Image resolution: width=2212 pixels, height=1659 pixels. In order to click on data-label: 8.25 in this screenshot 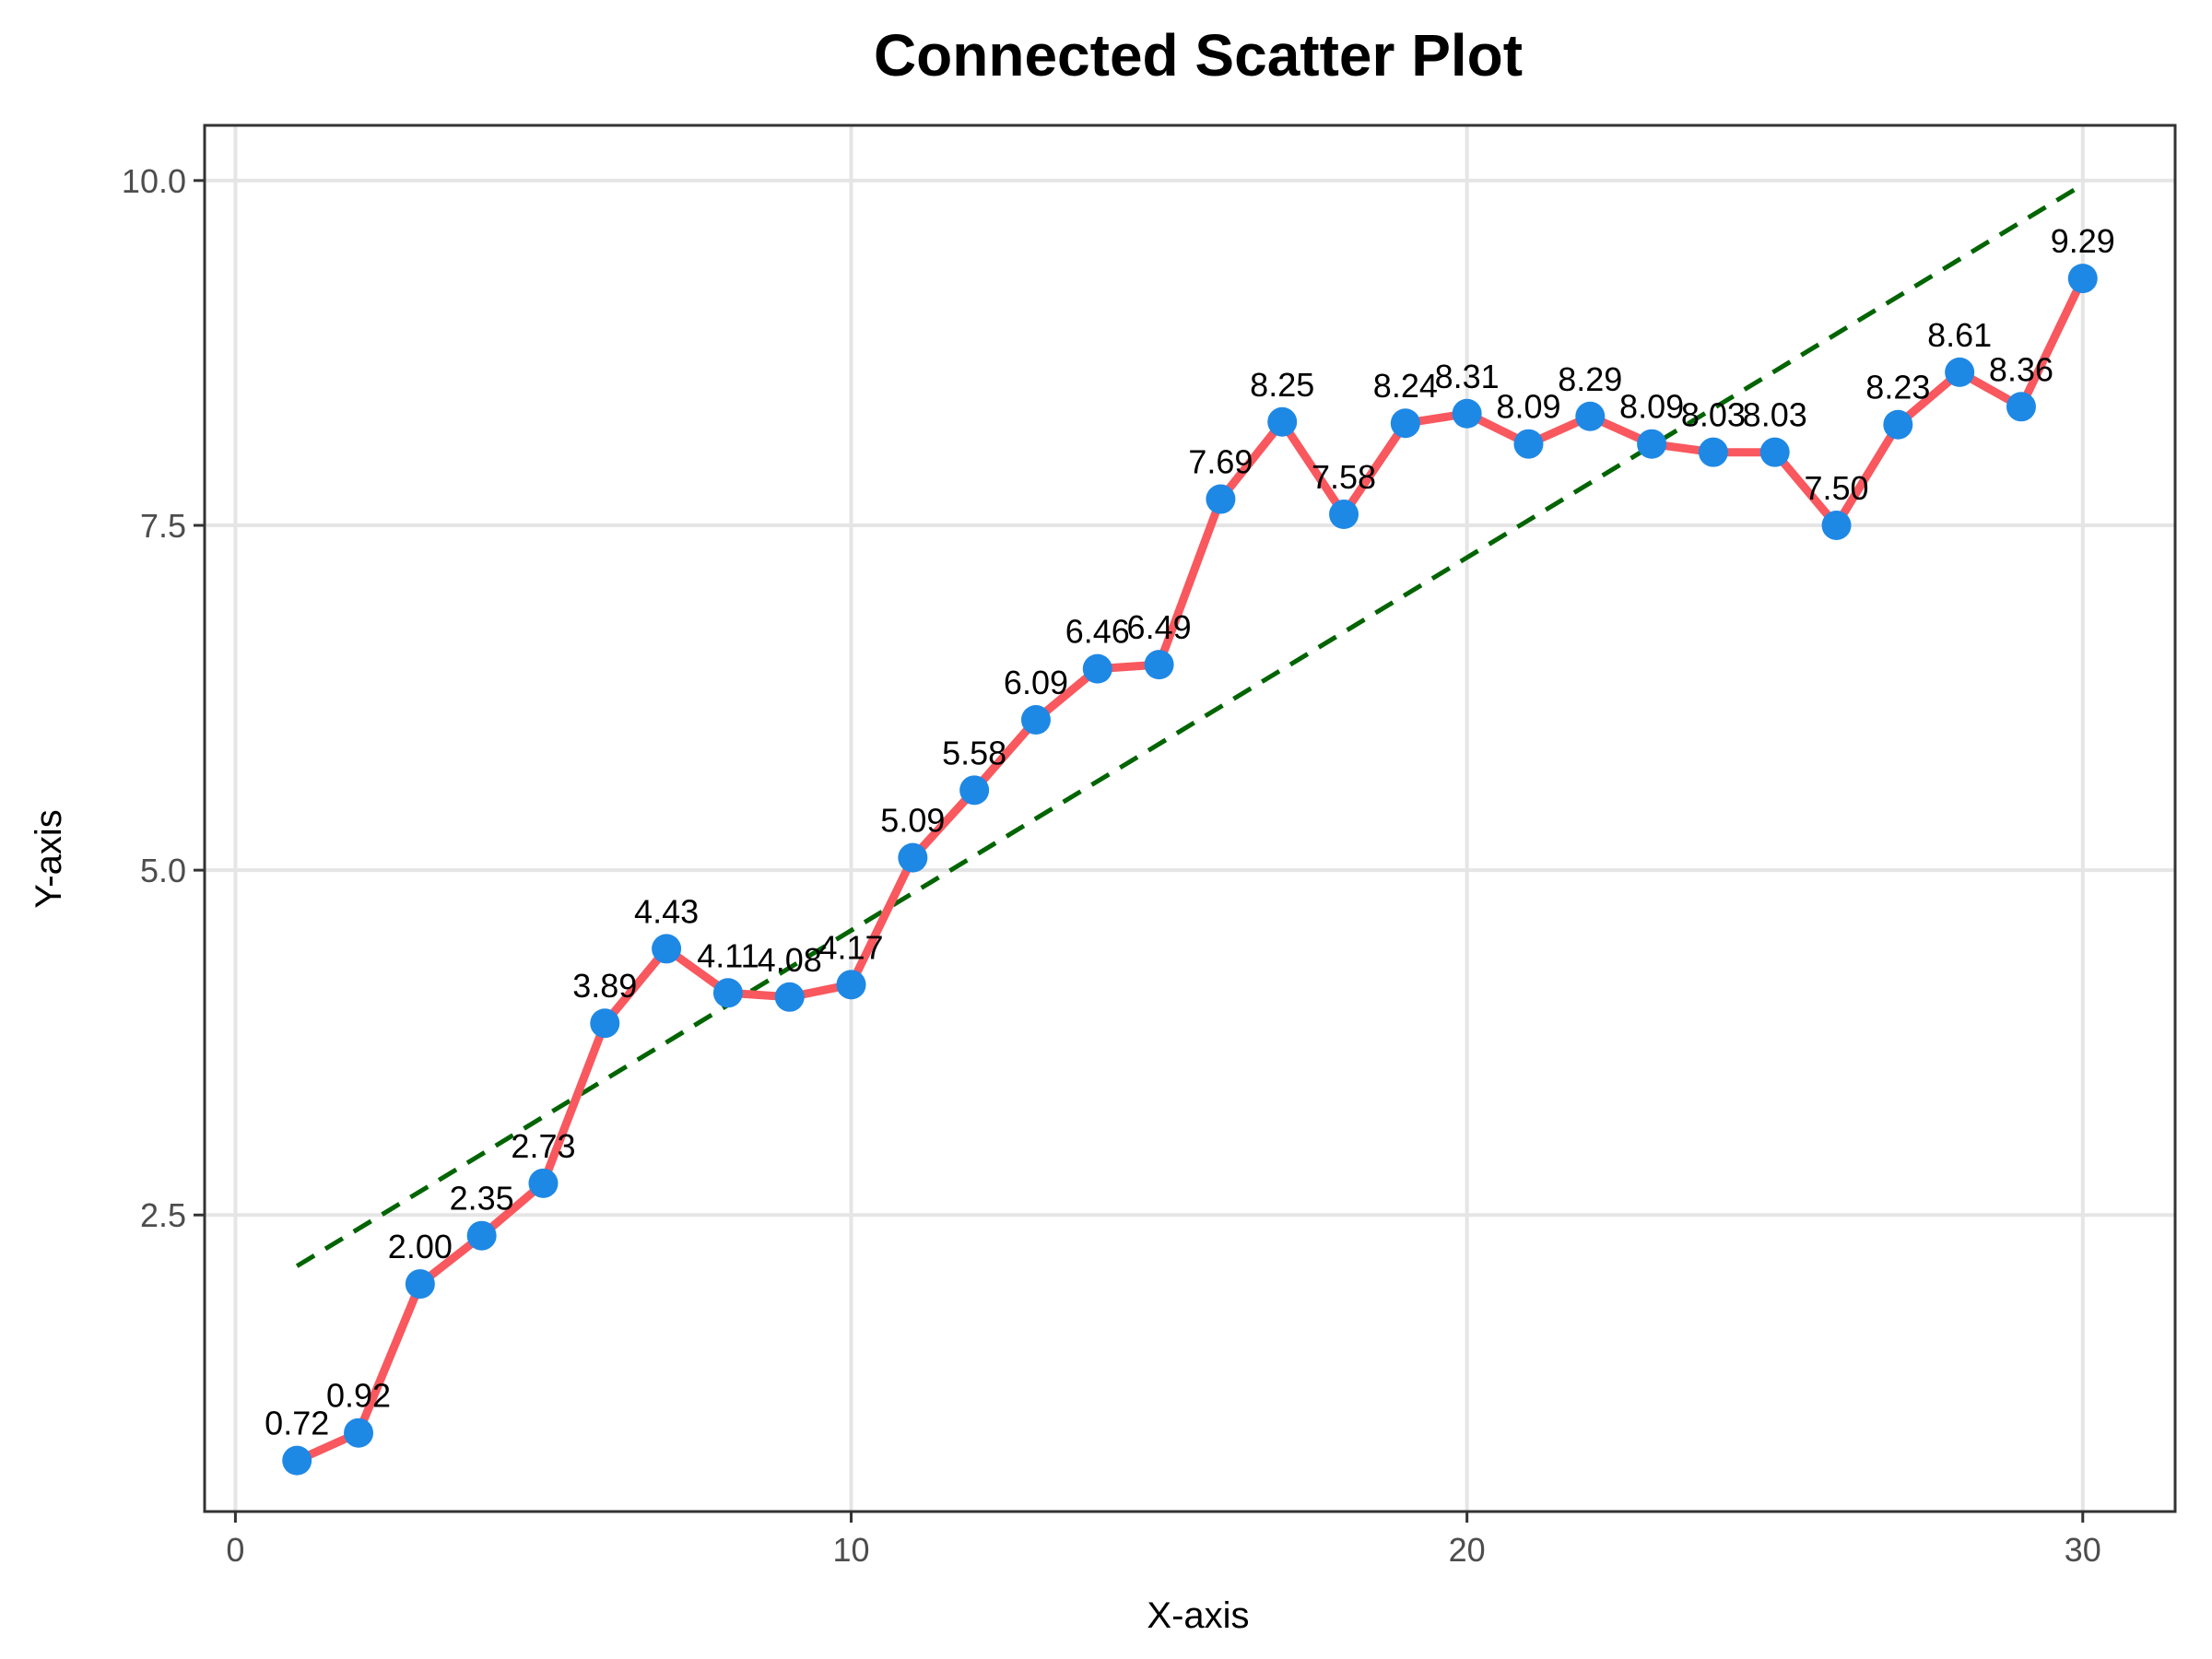, I will do `click(1282, 385)`.